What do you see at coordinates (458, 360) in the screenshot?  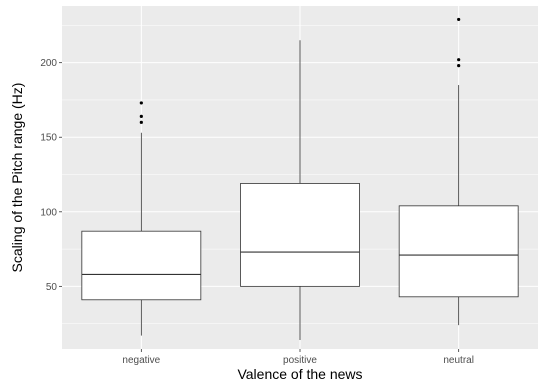 I see `x-tick-label: neutral` at bounding box center [458, 360].